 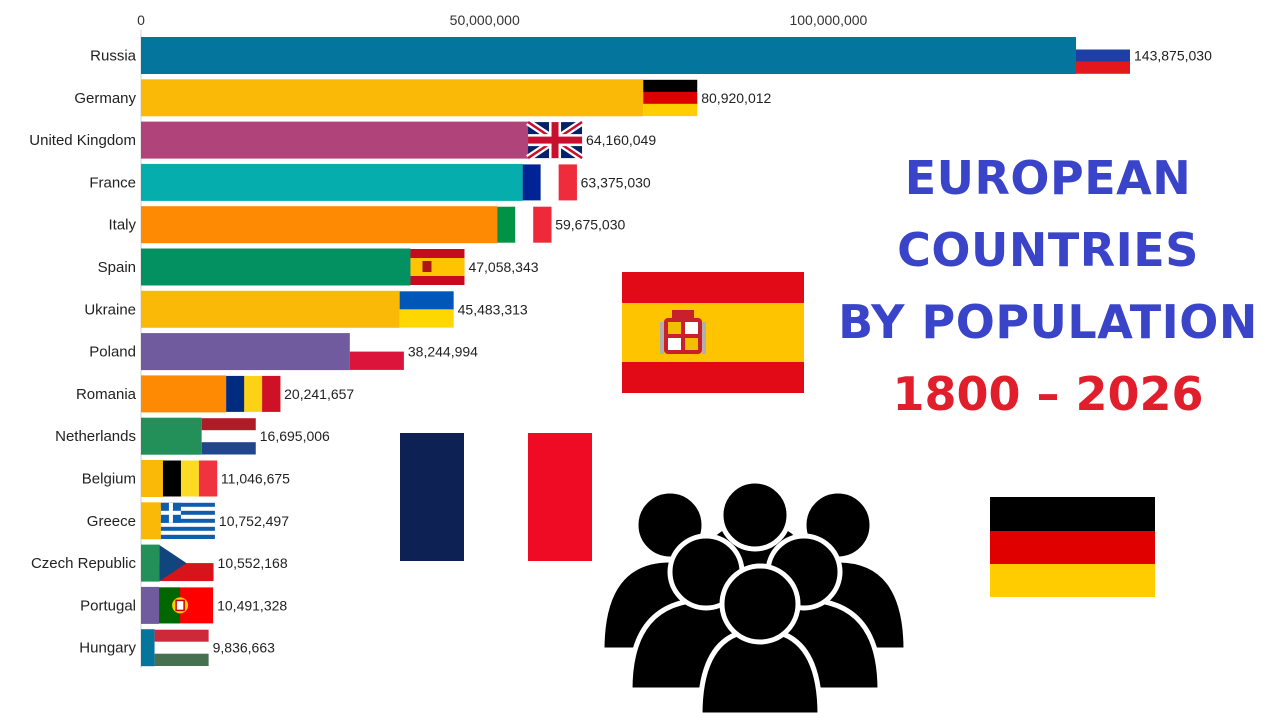 I want to click on value-label: 63,375,030, so click(x=616, y=182).